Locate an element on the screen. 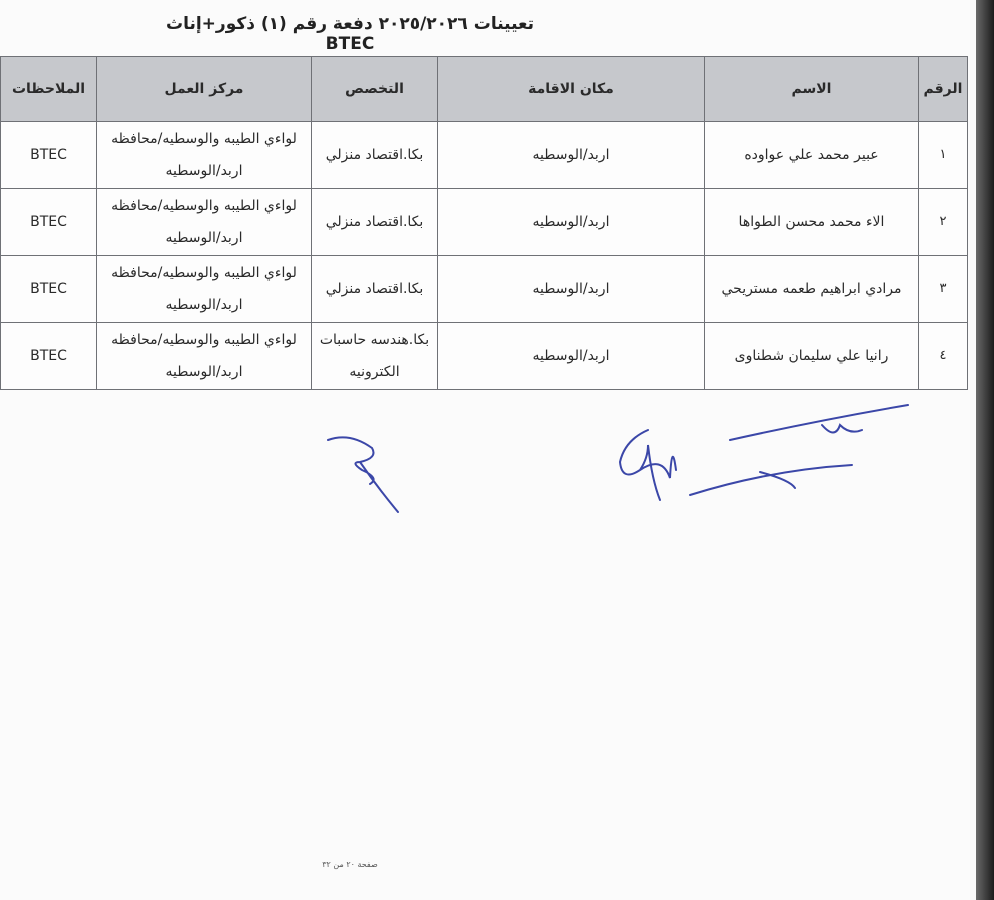  row-number-cell: ١ is located at coordinates (943, 155).